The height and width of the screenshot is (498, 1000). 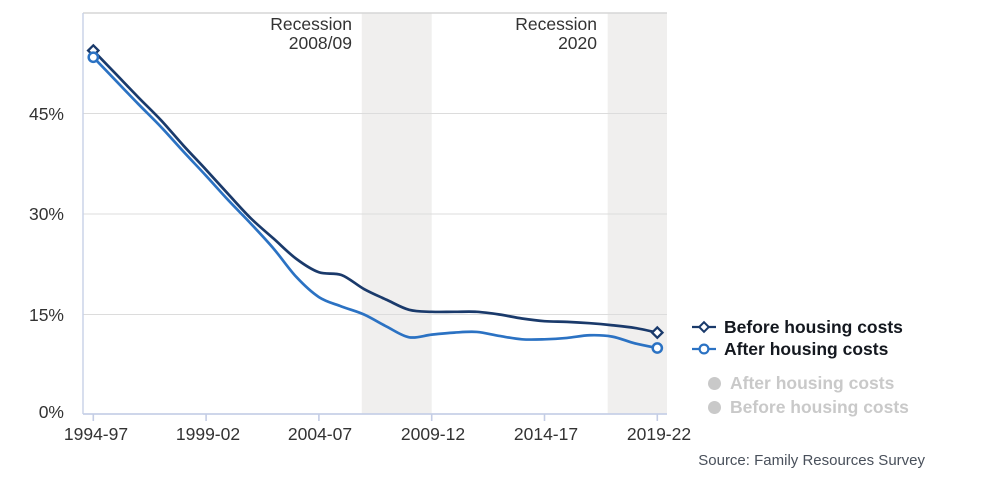 I want to click on legend-item-inactive-after-housing-costs: After housing costs, so click(x=801, y=383).